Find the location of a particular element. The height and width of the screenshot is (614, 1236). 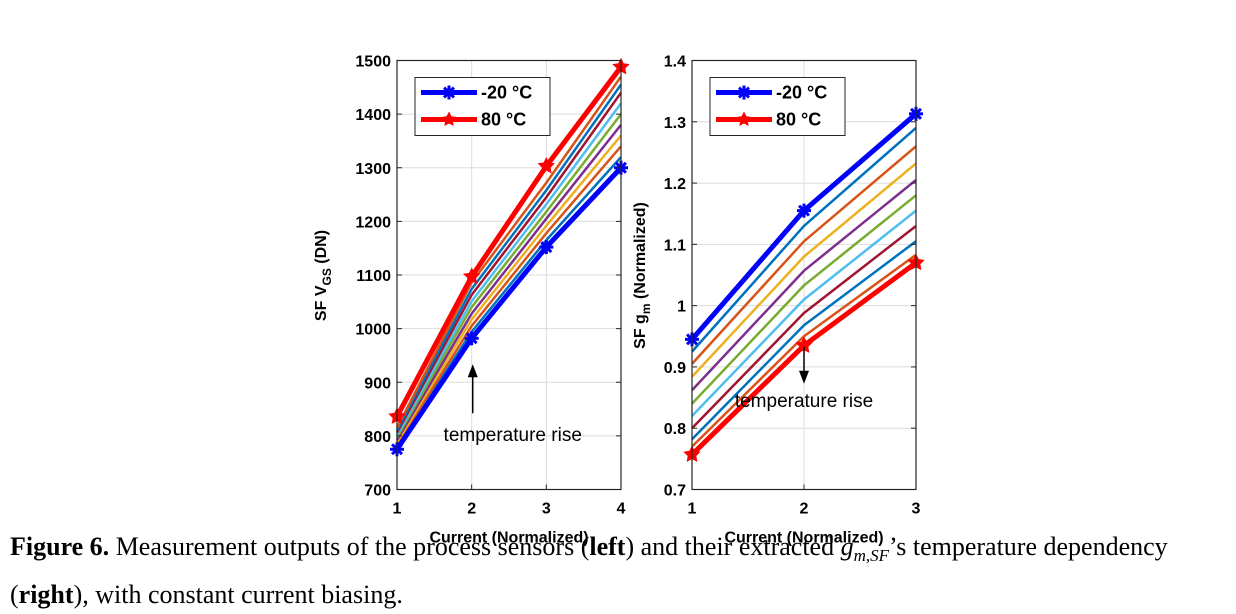

y-tick-label: 1.1 is located at coordinates (675, 245).